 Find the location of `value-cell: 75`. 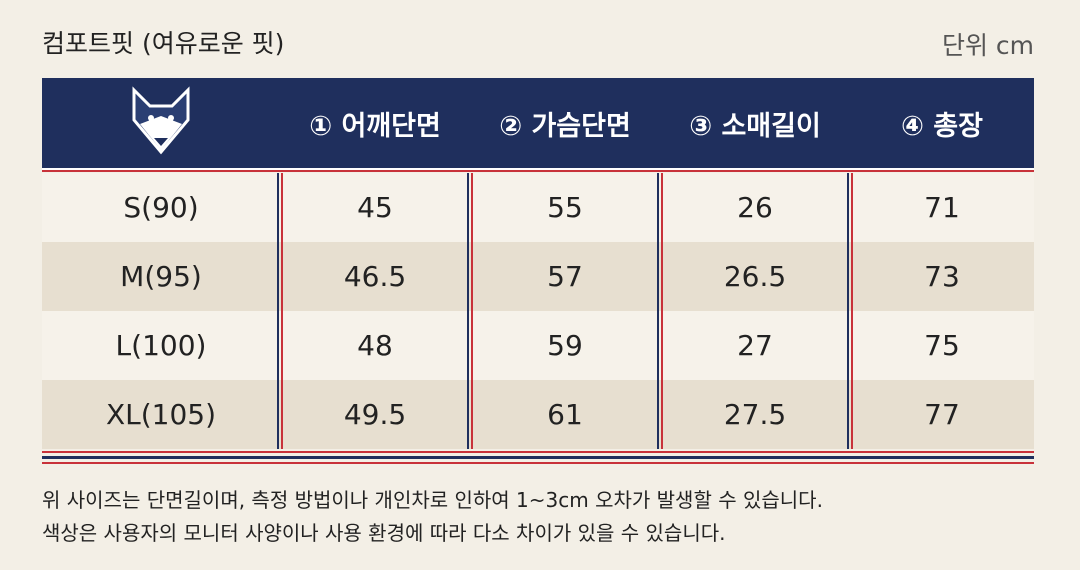

value-cell: 75 is located at coordinates (942, 345).